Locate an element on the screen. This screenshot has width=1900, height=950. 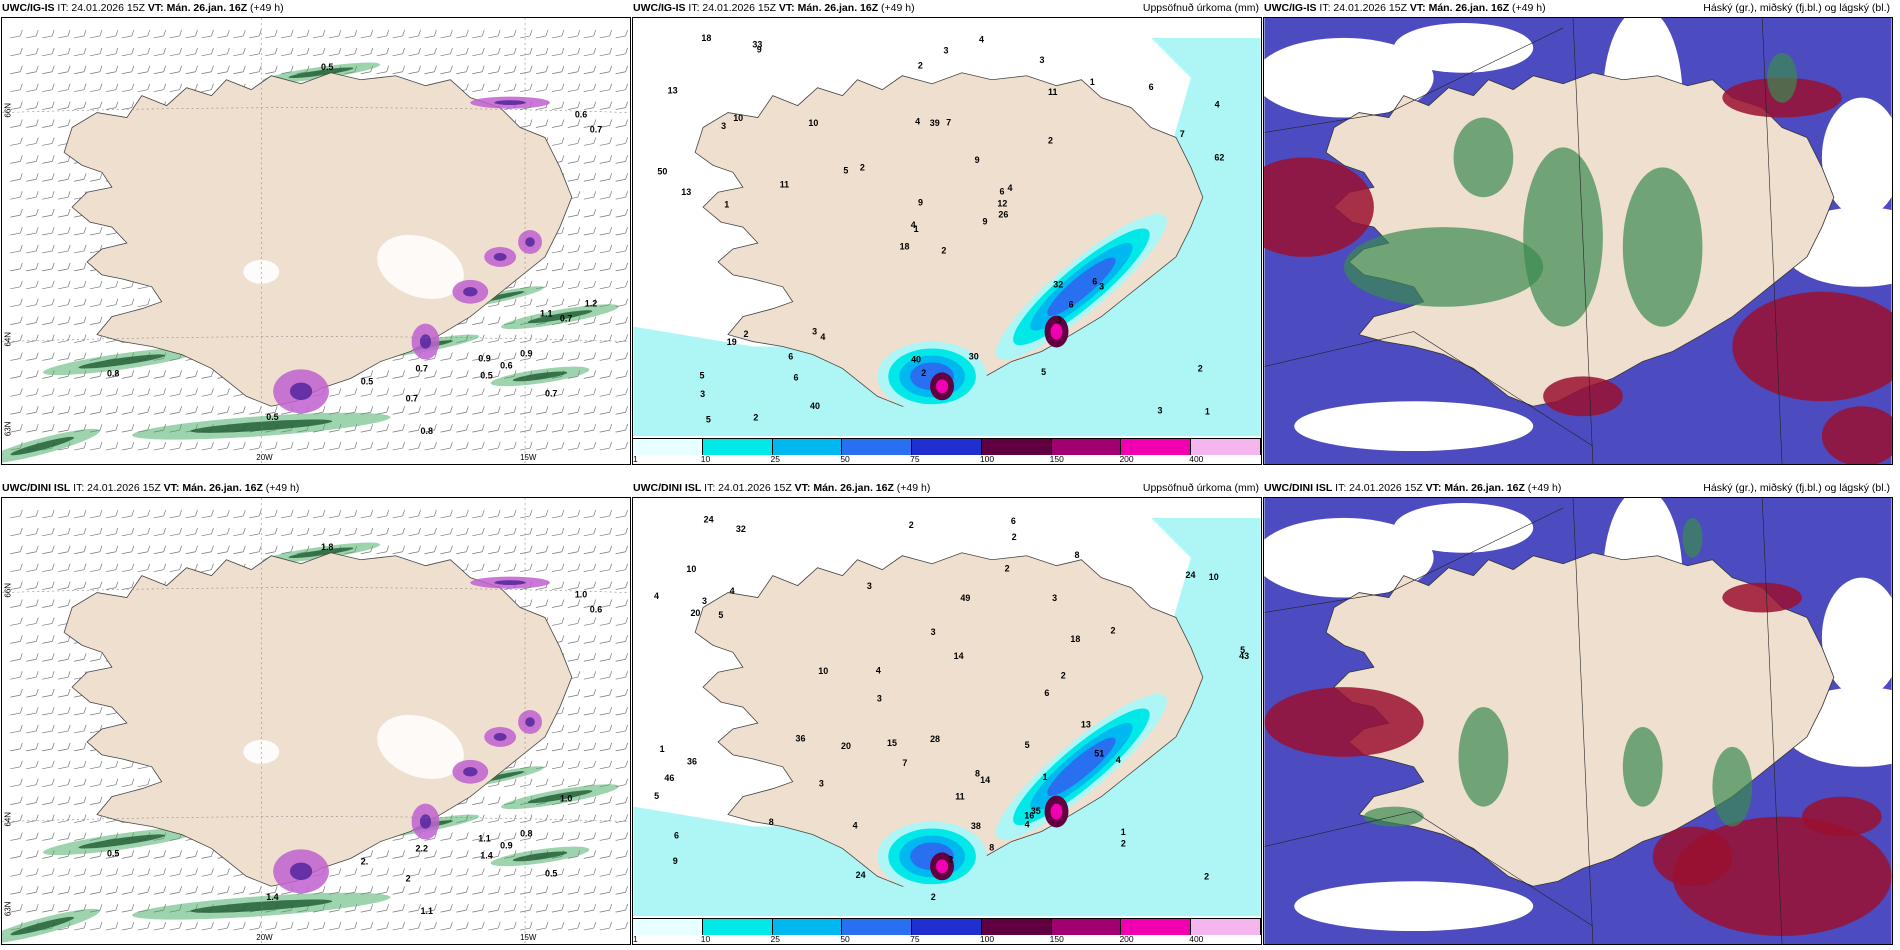
init-time: IT: 24.01.2026 15Z is located at coordinates (1363, 8).